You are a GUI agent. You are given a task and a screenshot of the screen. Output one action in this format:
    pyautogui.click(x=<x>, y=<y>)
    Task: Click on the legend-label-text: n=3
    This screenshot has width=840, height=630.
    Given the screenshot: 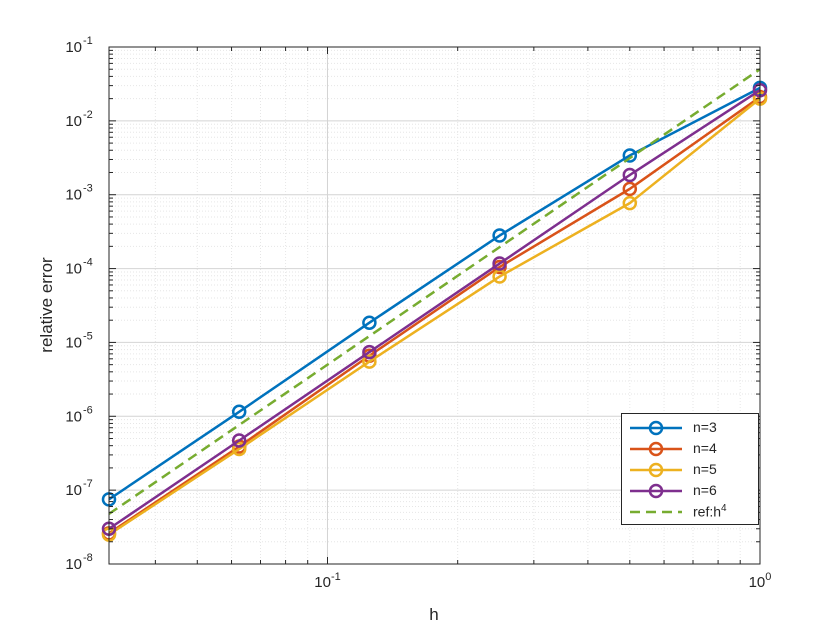 What is the action you would take?
    pyautogui.click(x=705, y=427)
    